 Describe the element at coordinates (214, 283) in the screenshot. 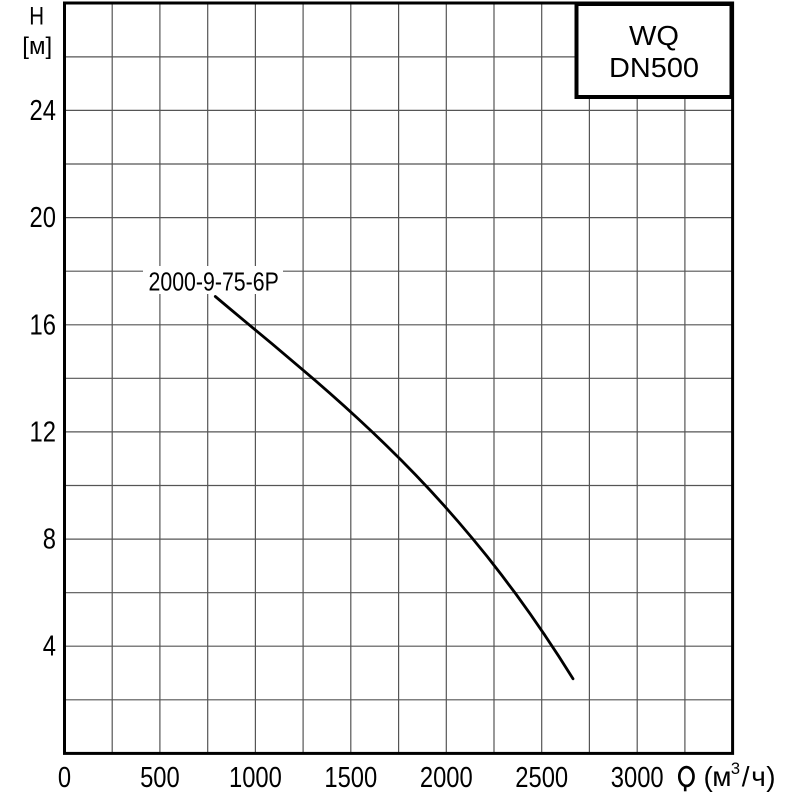

I see `svg-text: 2000-9-75-6P` at that location.